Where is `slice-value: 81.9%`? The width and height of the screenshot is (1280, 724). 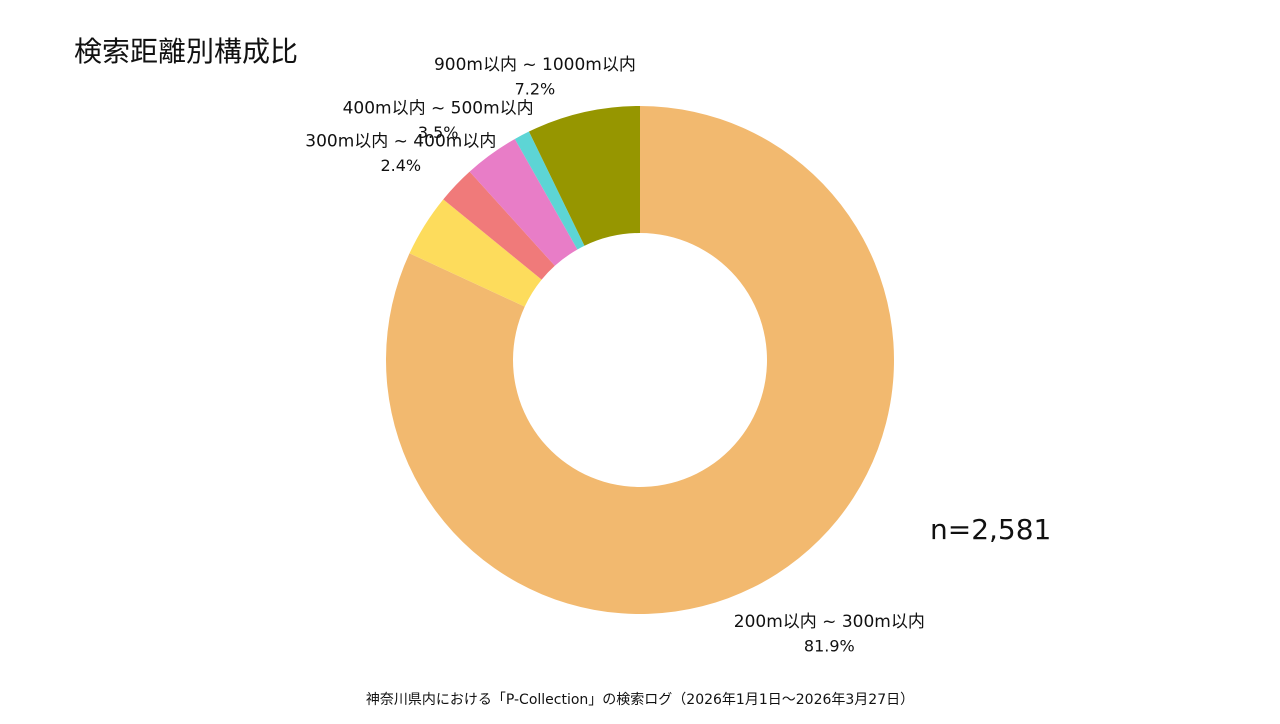 slice-value: 81.9% is located at coordinates (829, 645).